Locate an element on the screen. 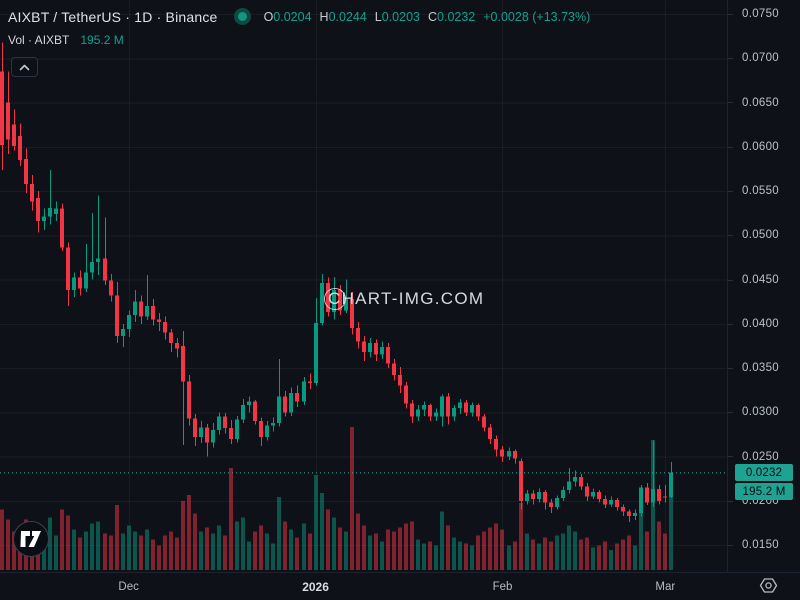 This screenshot has height=600, width=800. tradingview-logo-icon is located at coordinates (30, 539).